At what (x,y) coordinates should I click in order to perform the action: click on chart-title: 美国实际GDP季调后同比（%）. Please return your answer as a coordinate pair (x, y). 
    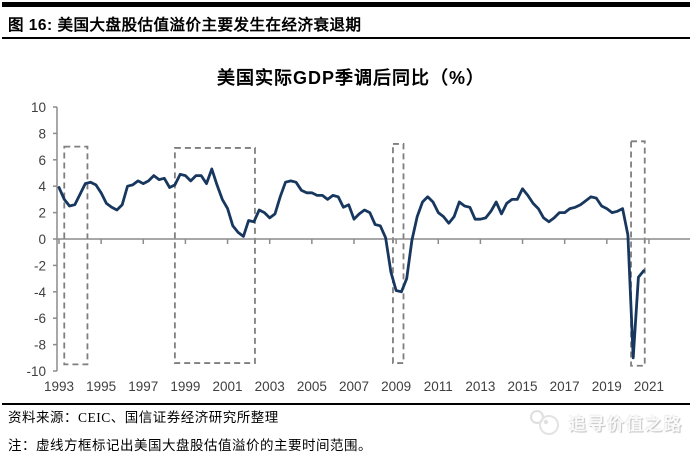
    Looking at the image, I should click on (350, 78).